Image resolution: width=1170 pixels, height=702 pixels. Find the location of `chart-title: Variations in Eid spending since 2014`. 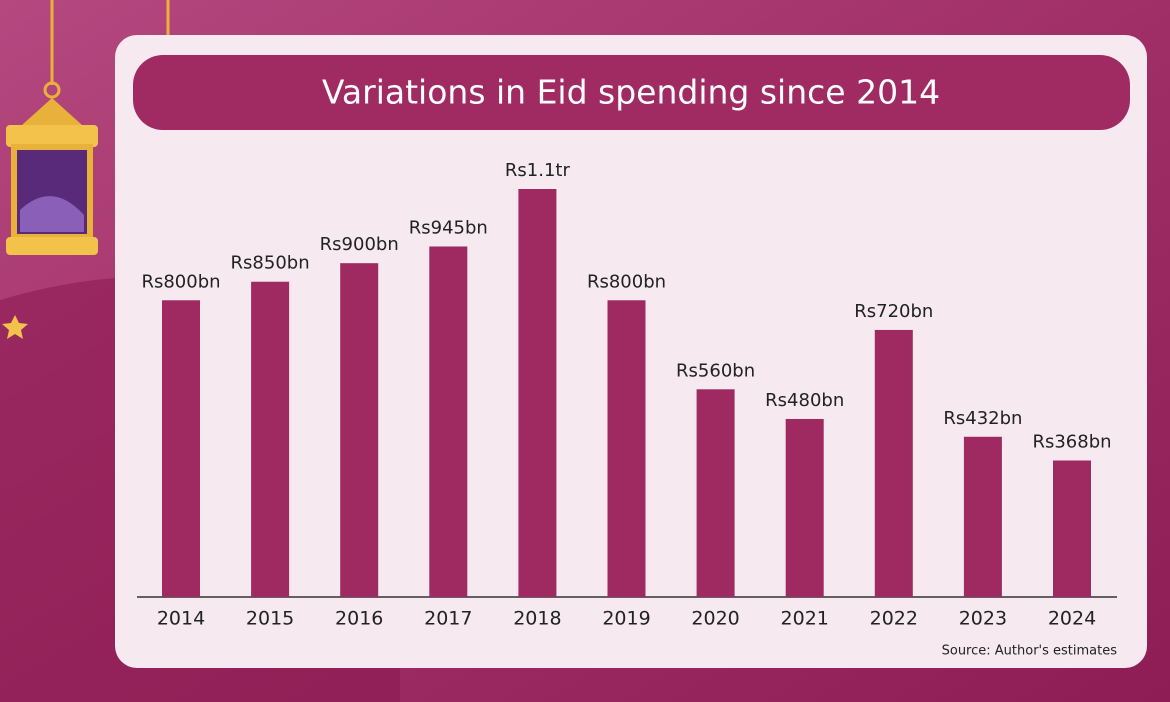

chart-title: Variations in Eid spending since 2014 is located at coordinates (631, 92).